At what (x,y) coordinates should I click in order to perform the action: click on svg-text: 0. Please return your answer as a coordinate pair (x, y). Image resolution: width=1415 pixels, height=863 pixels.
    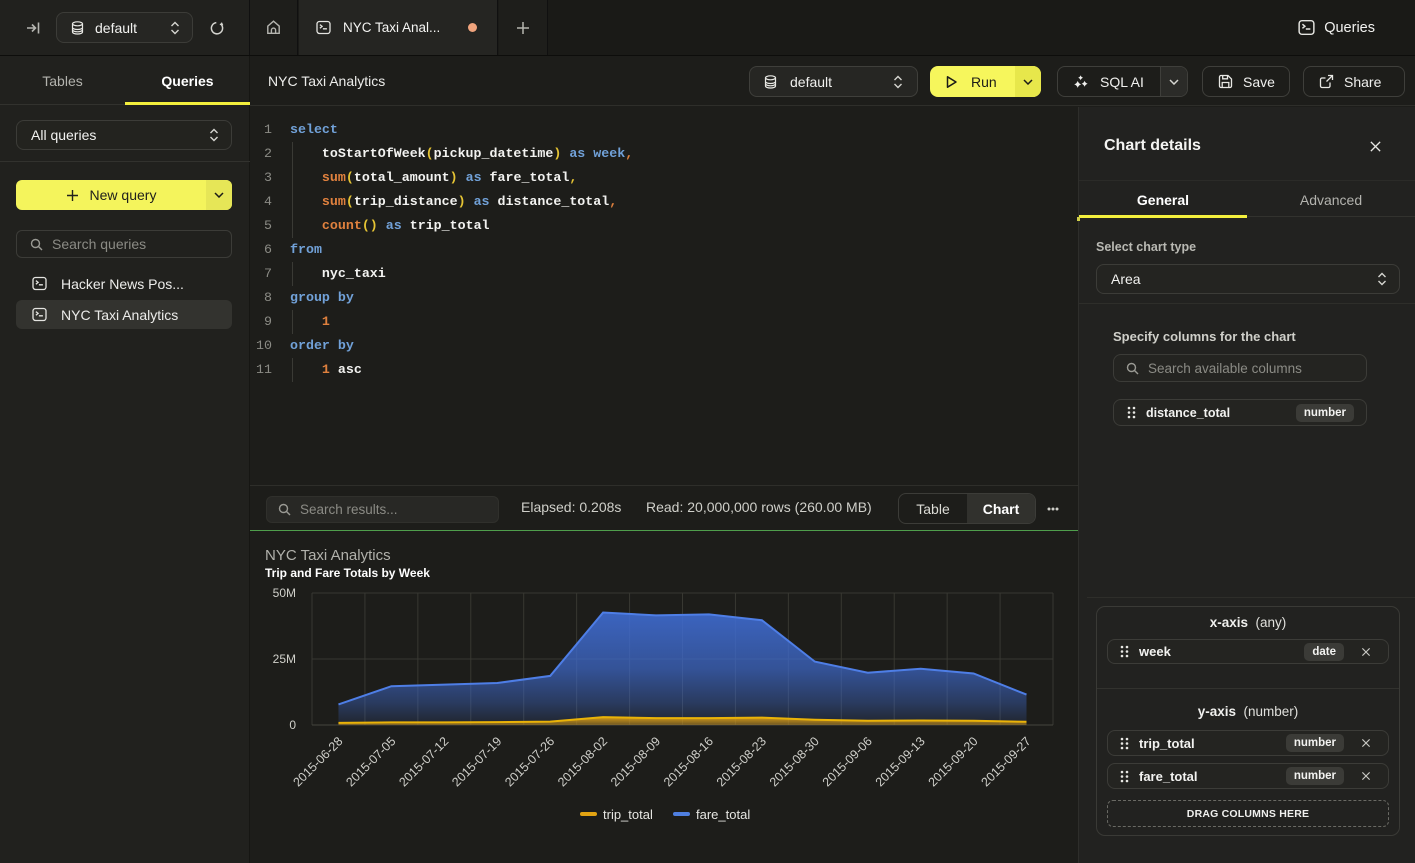
    Looking at the image, I should click on (292, 725).